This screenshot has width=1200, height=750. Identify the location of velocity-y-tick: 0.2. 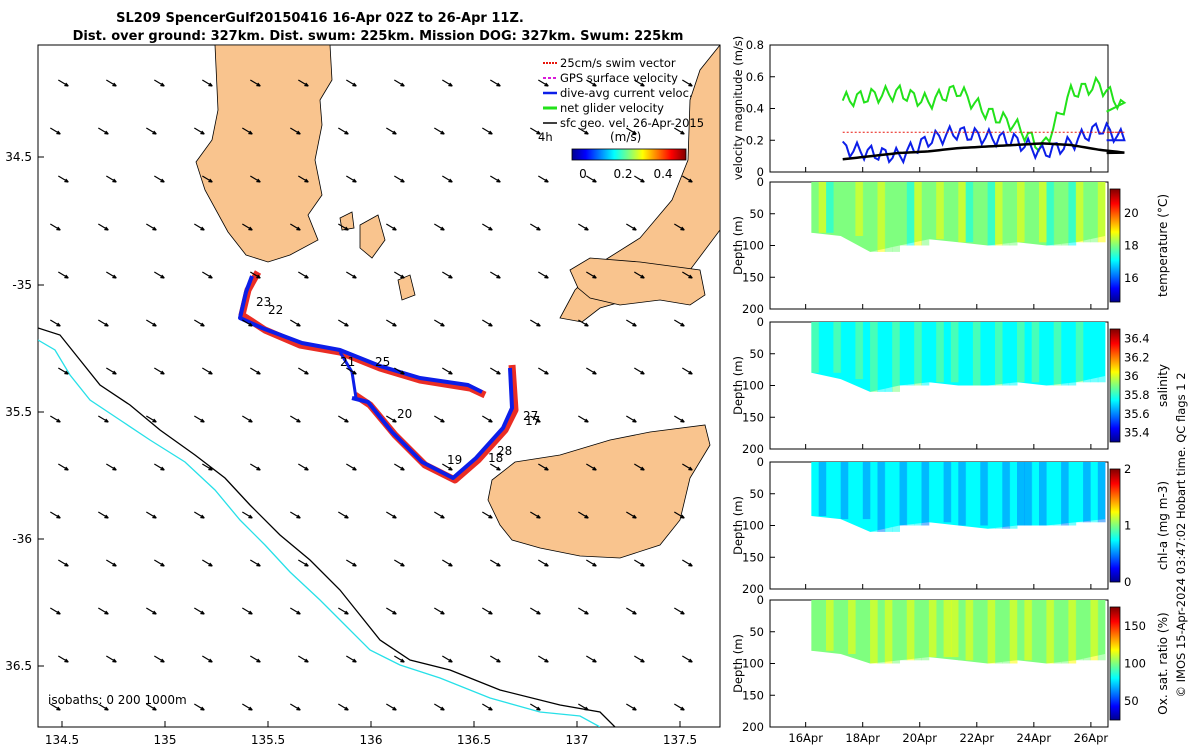
(755, 140).